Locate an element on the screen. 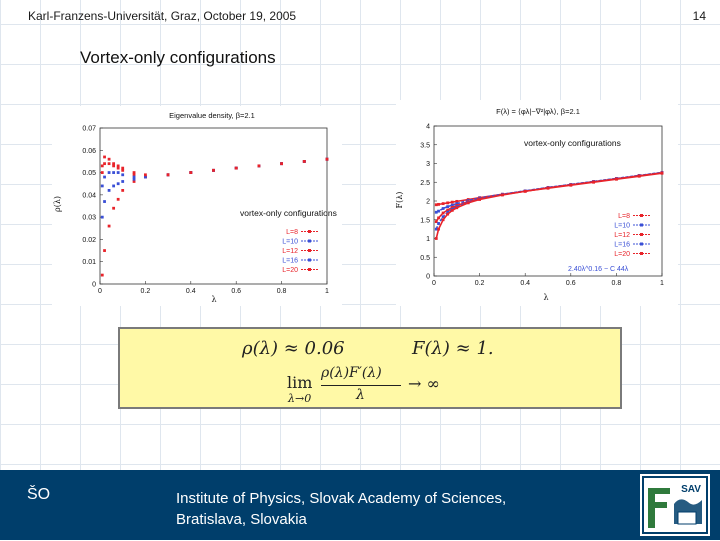 This screenshot has height=541, width=720. y-tick-label: 4 is located at coordinates (428, 127).